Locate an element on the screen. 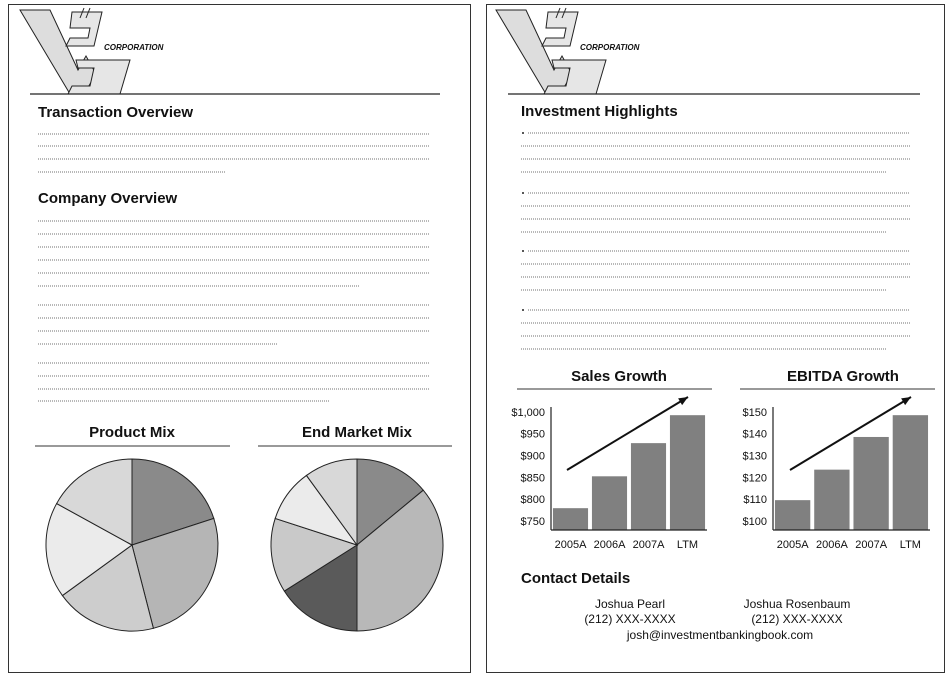 Image resolution: width=946 pixels, height=673 pixels. chart-title: Product Mix is located at coordinates (132, 432).